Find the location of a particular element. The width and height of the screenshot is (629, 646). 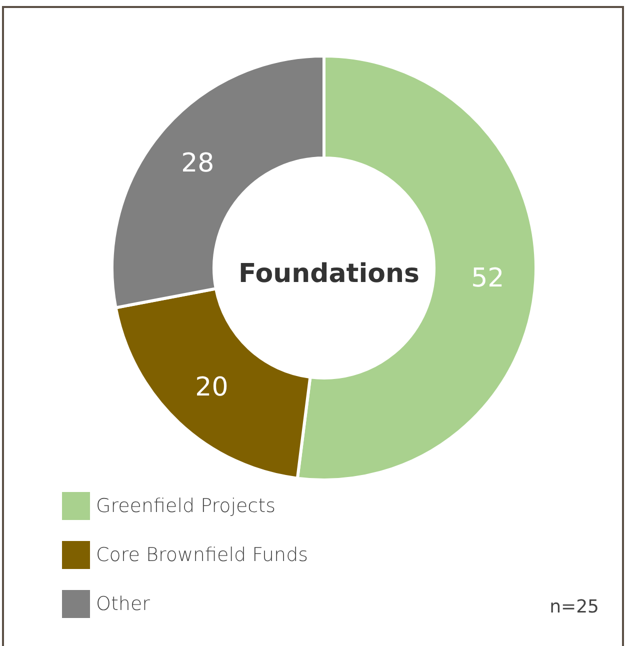

text: Foundations is located at coordinates (329, 274).